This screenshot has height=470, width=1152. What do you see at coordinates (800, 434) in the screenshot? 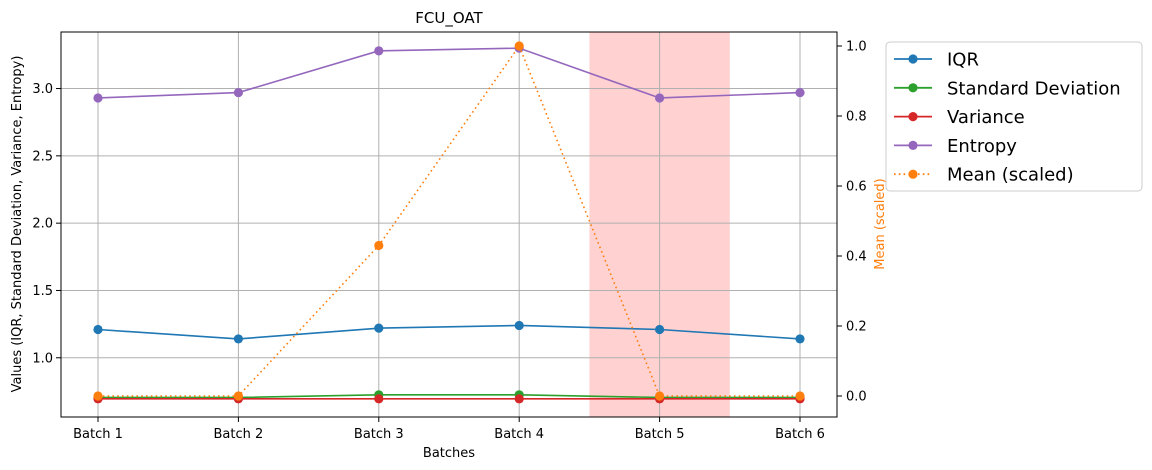
I see `x-tick-label: Batch 6` at bounding box center [800, 434].